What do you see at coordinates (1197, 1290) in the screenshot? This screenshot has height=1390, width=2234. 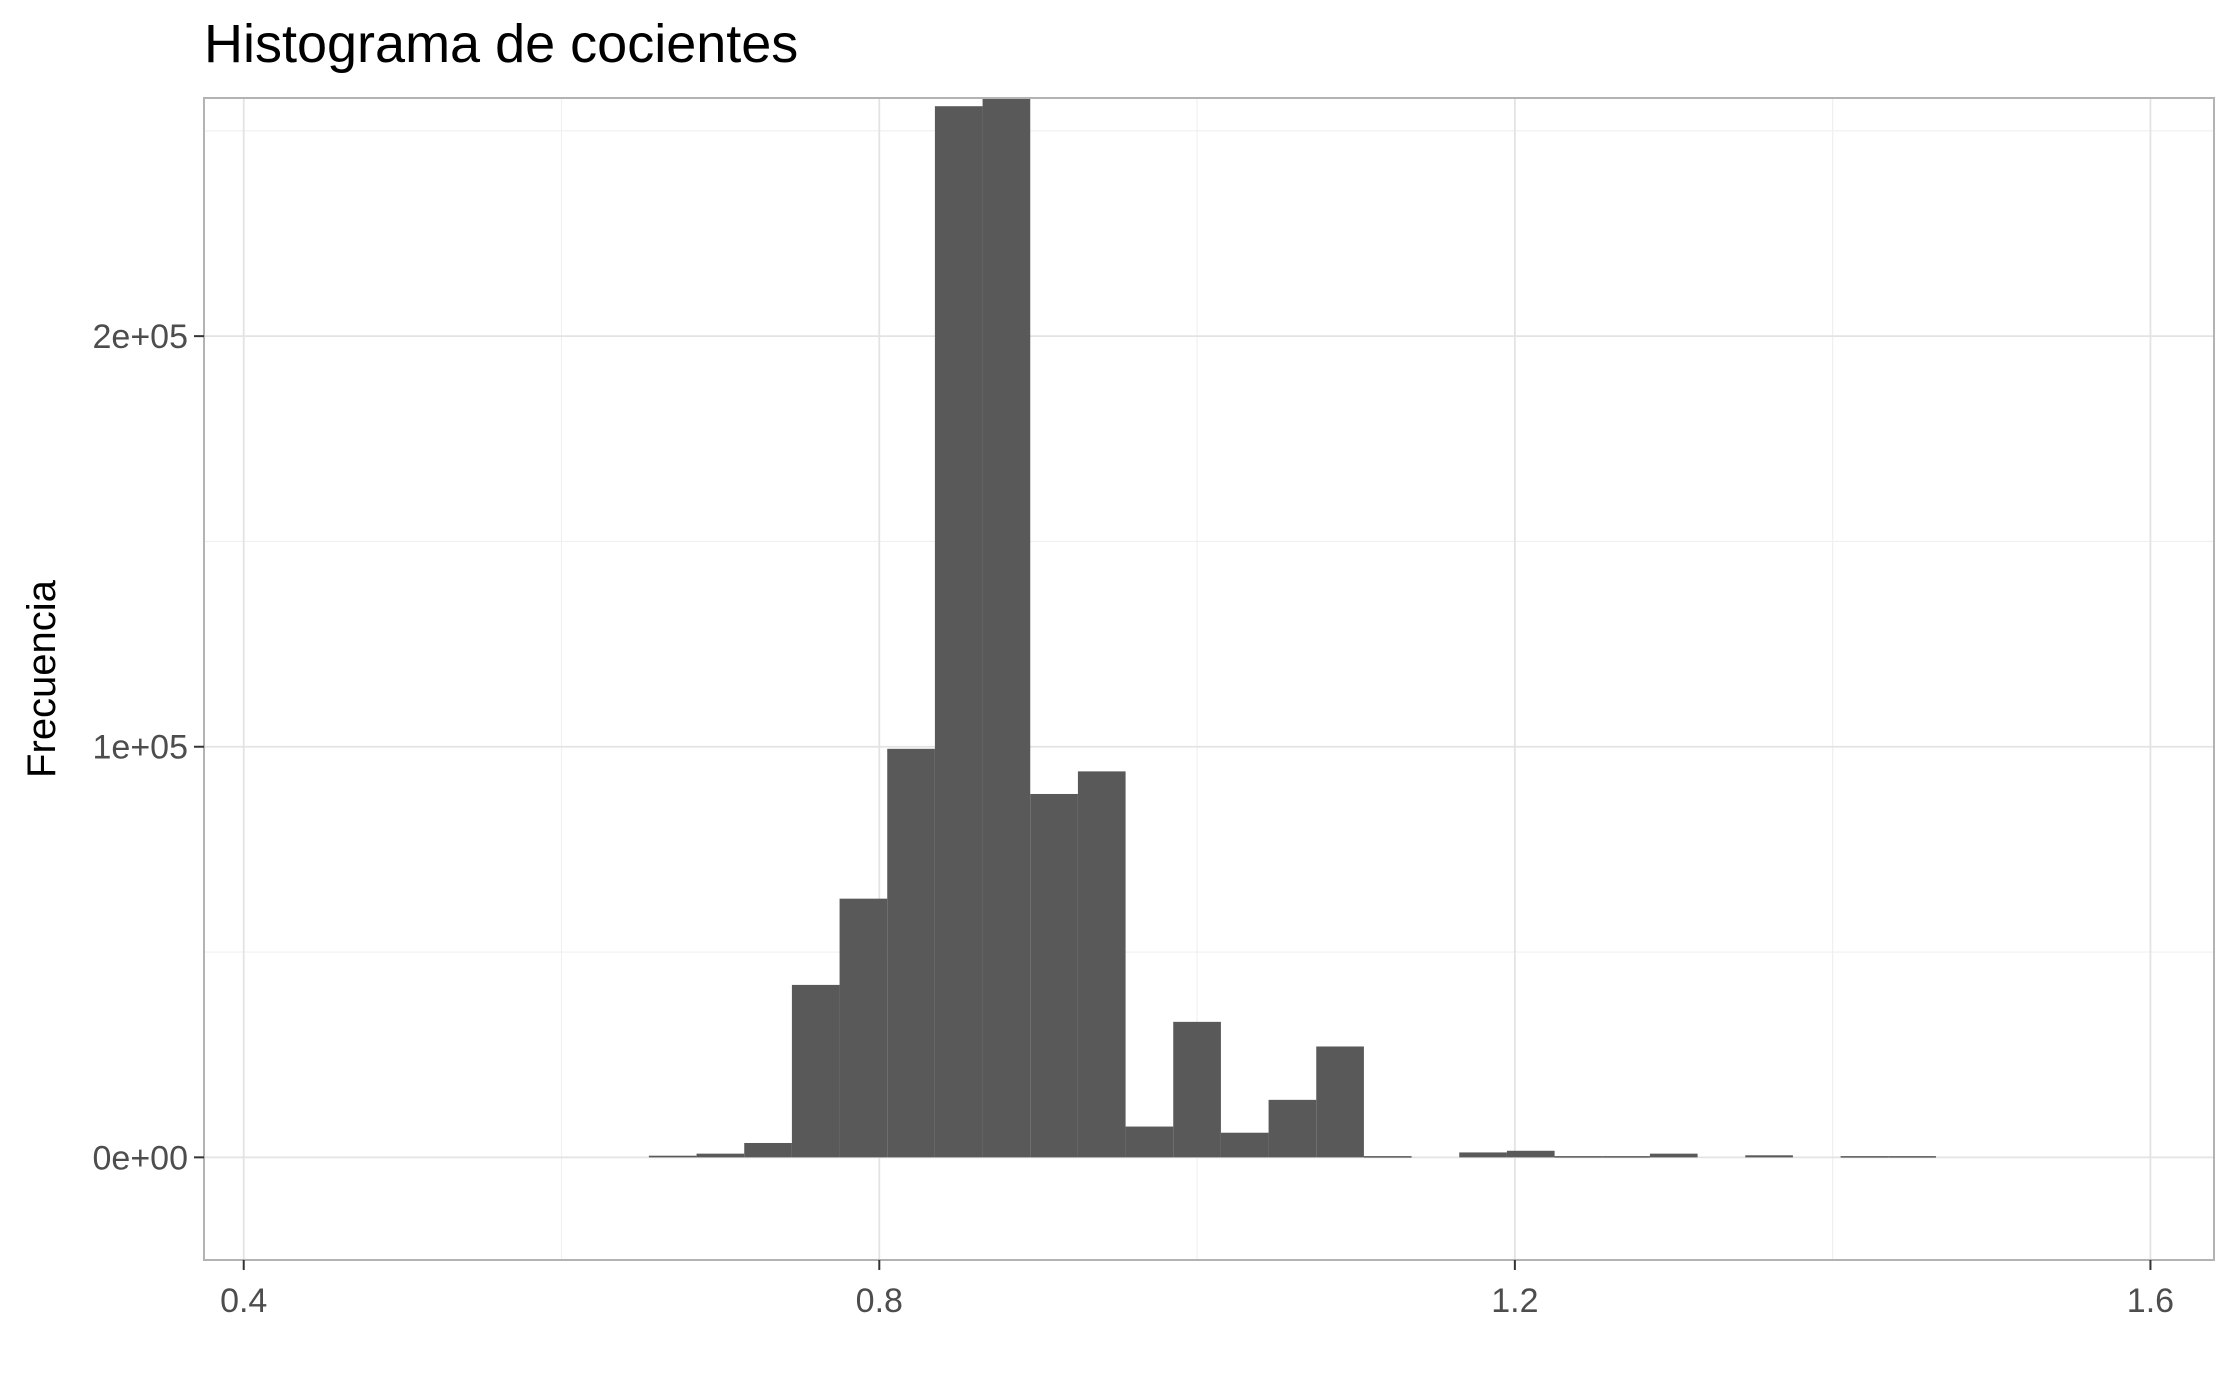 I see `x-axis: 0.4 0.8 1.2 1.6` at bounding box center [1197, 1290].